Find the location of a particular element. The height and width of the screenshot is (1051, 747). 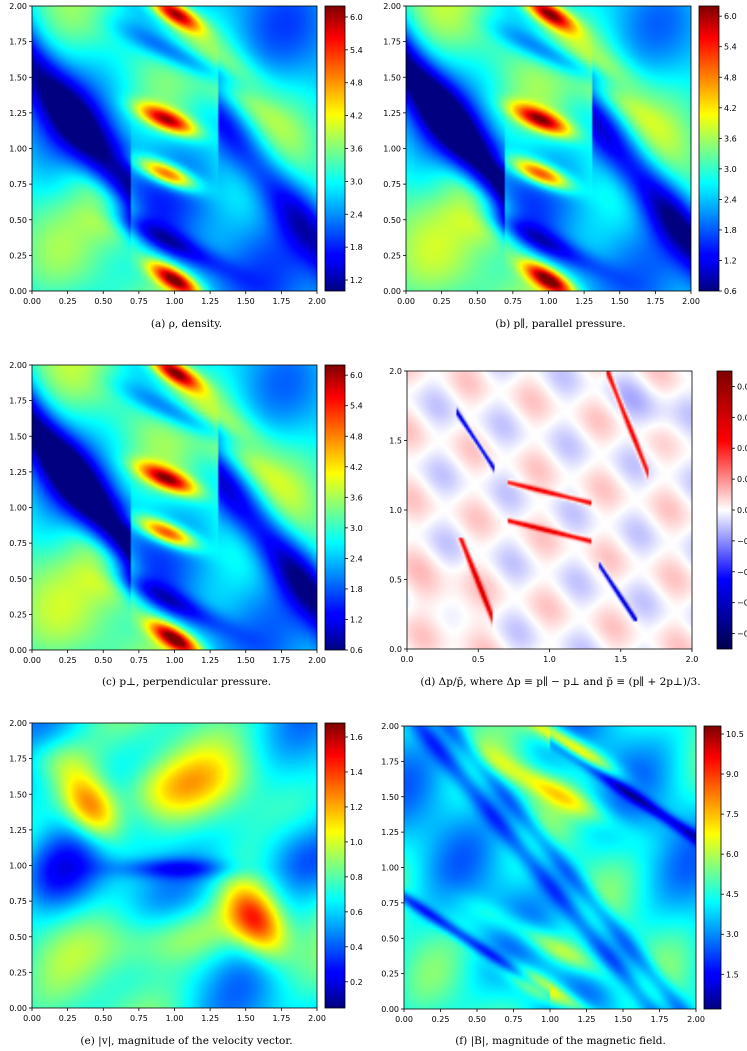

cbar-tick-label-b: 4.8 is located at coordinates (730, 77).